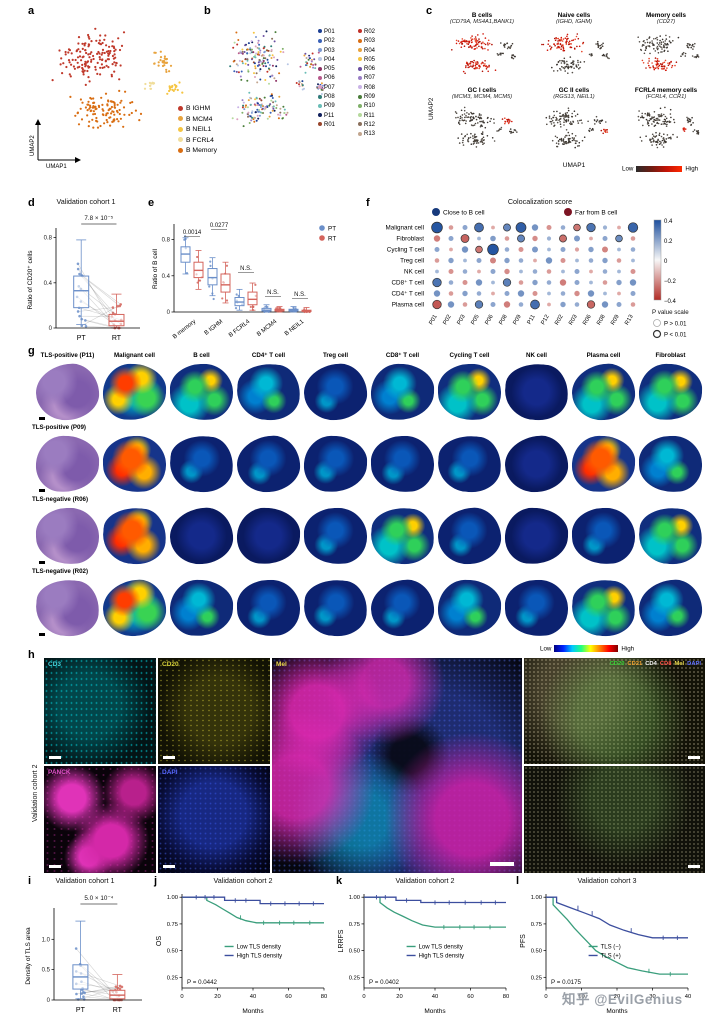 Image resolution: width=720 pixels, height=1019 pixels. I want to click on marker-label: DAPI, so click(170, 772).